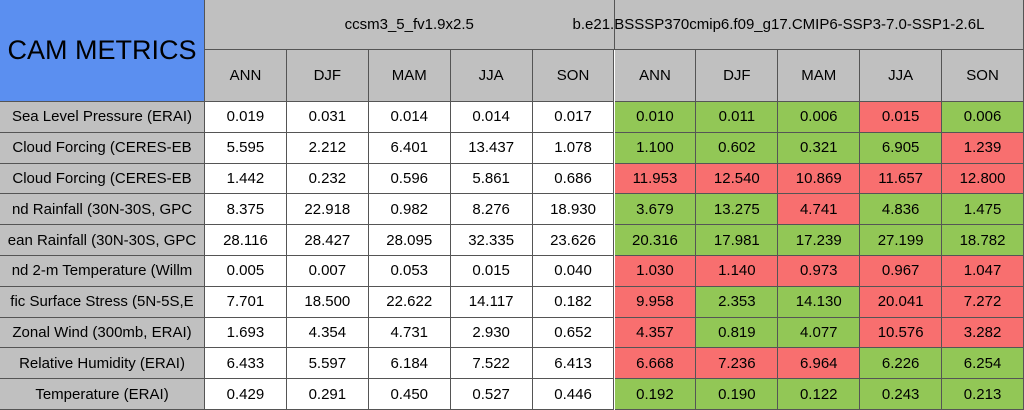 This screenshot has height=410, width=1024. What do you see at coordinates (246, 117) in the screenshot?
I see `value-cell: 0.019` at bounding box center [246, 117].